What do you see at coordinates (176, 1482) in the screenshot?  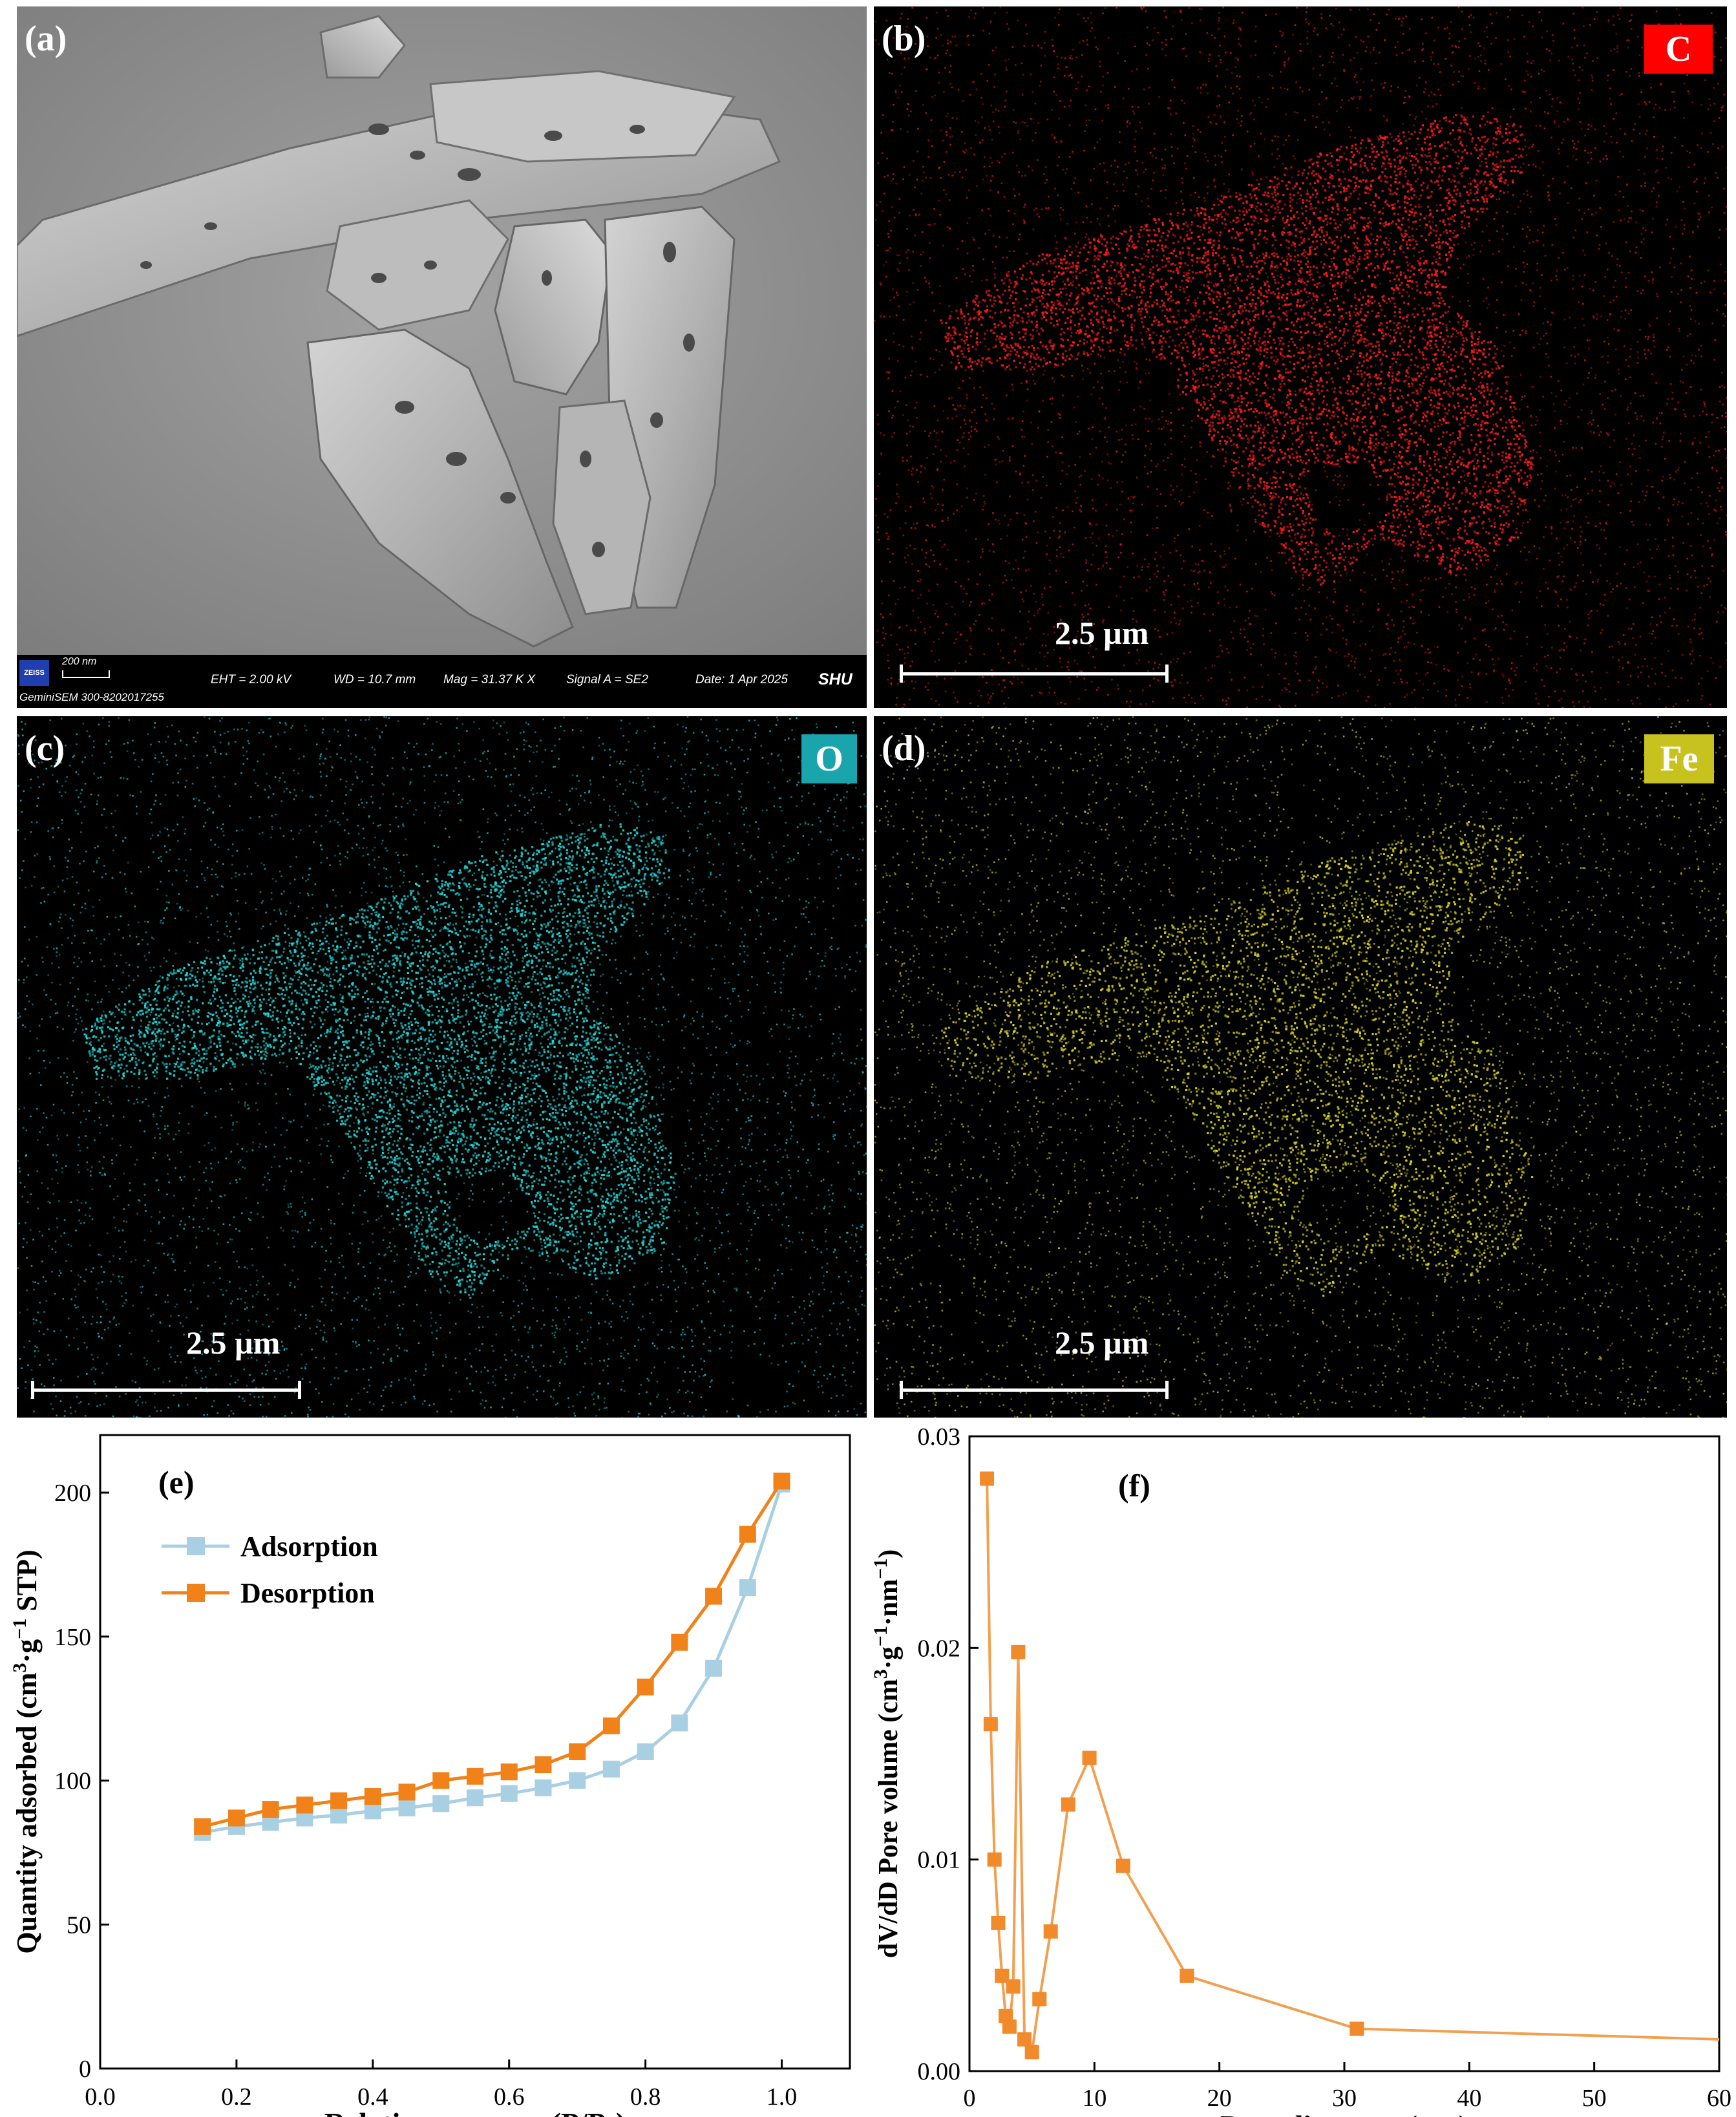 I see `panel-label-e: (e)` at bounding box center [176, 1482].